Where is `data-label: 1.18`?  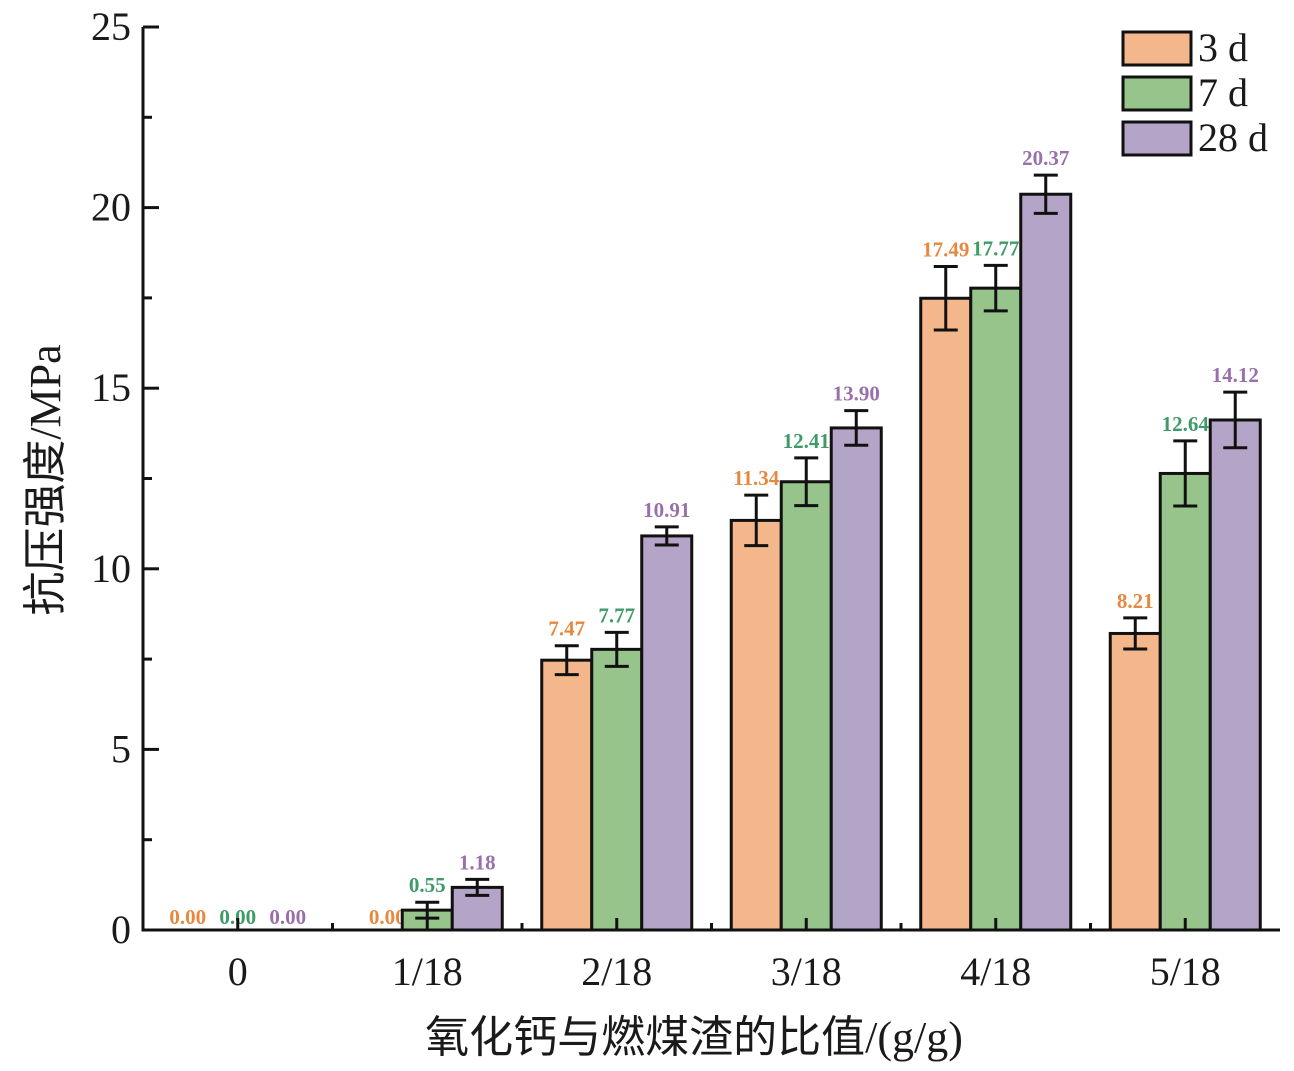
data-label: 1.18 is located at coordinates (477, 862).